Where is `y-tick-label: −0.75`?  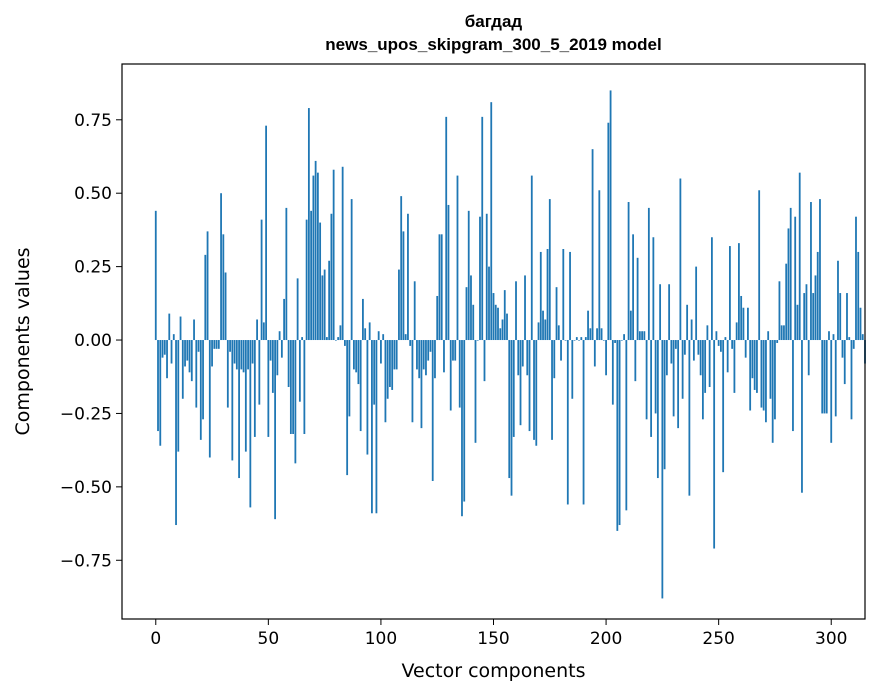 y-tick-label: −0.75 is located at coordinates (86, 561).